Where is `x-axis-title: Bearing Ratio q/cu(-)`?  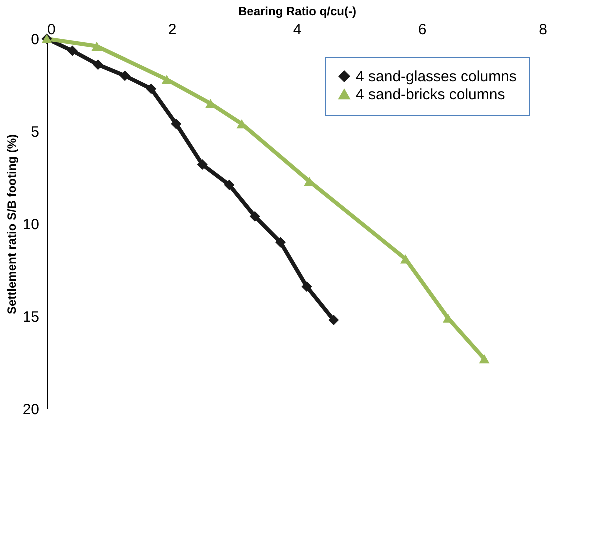
x-axis-title: Bearing Ratio q/cu(-) is located at coordinates (297, 11).